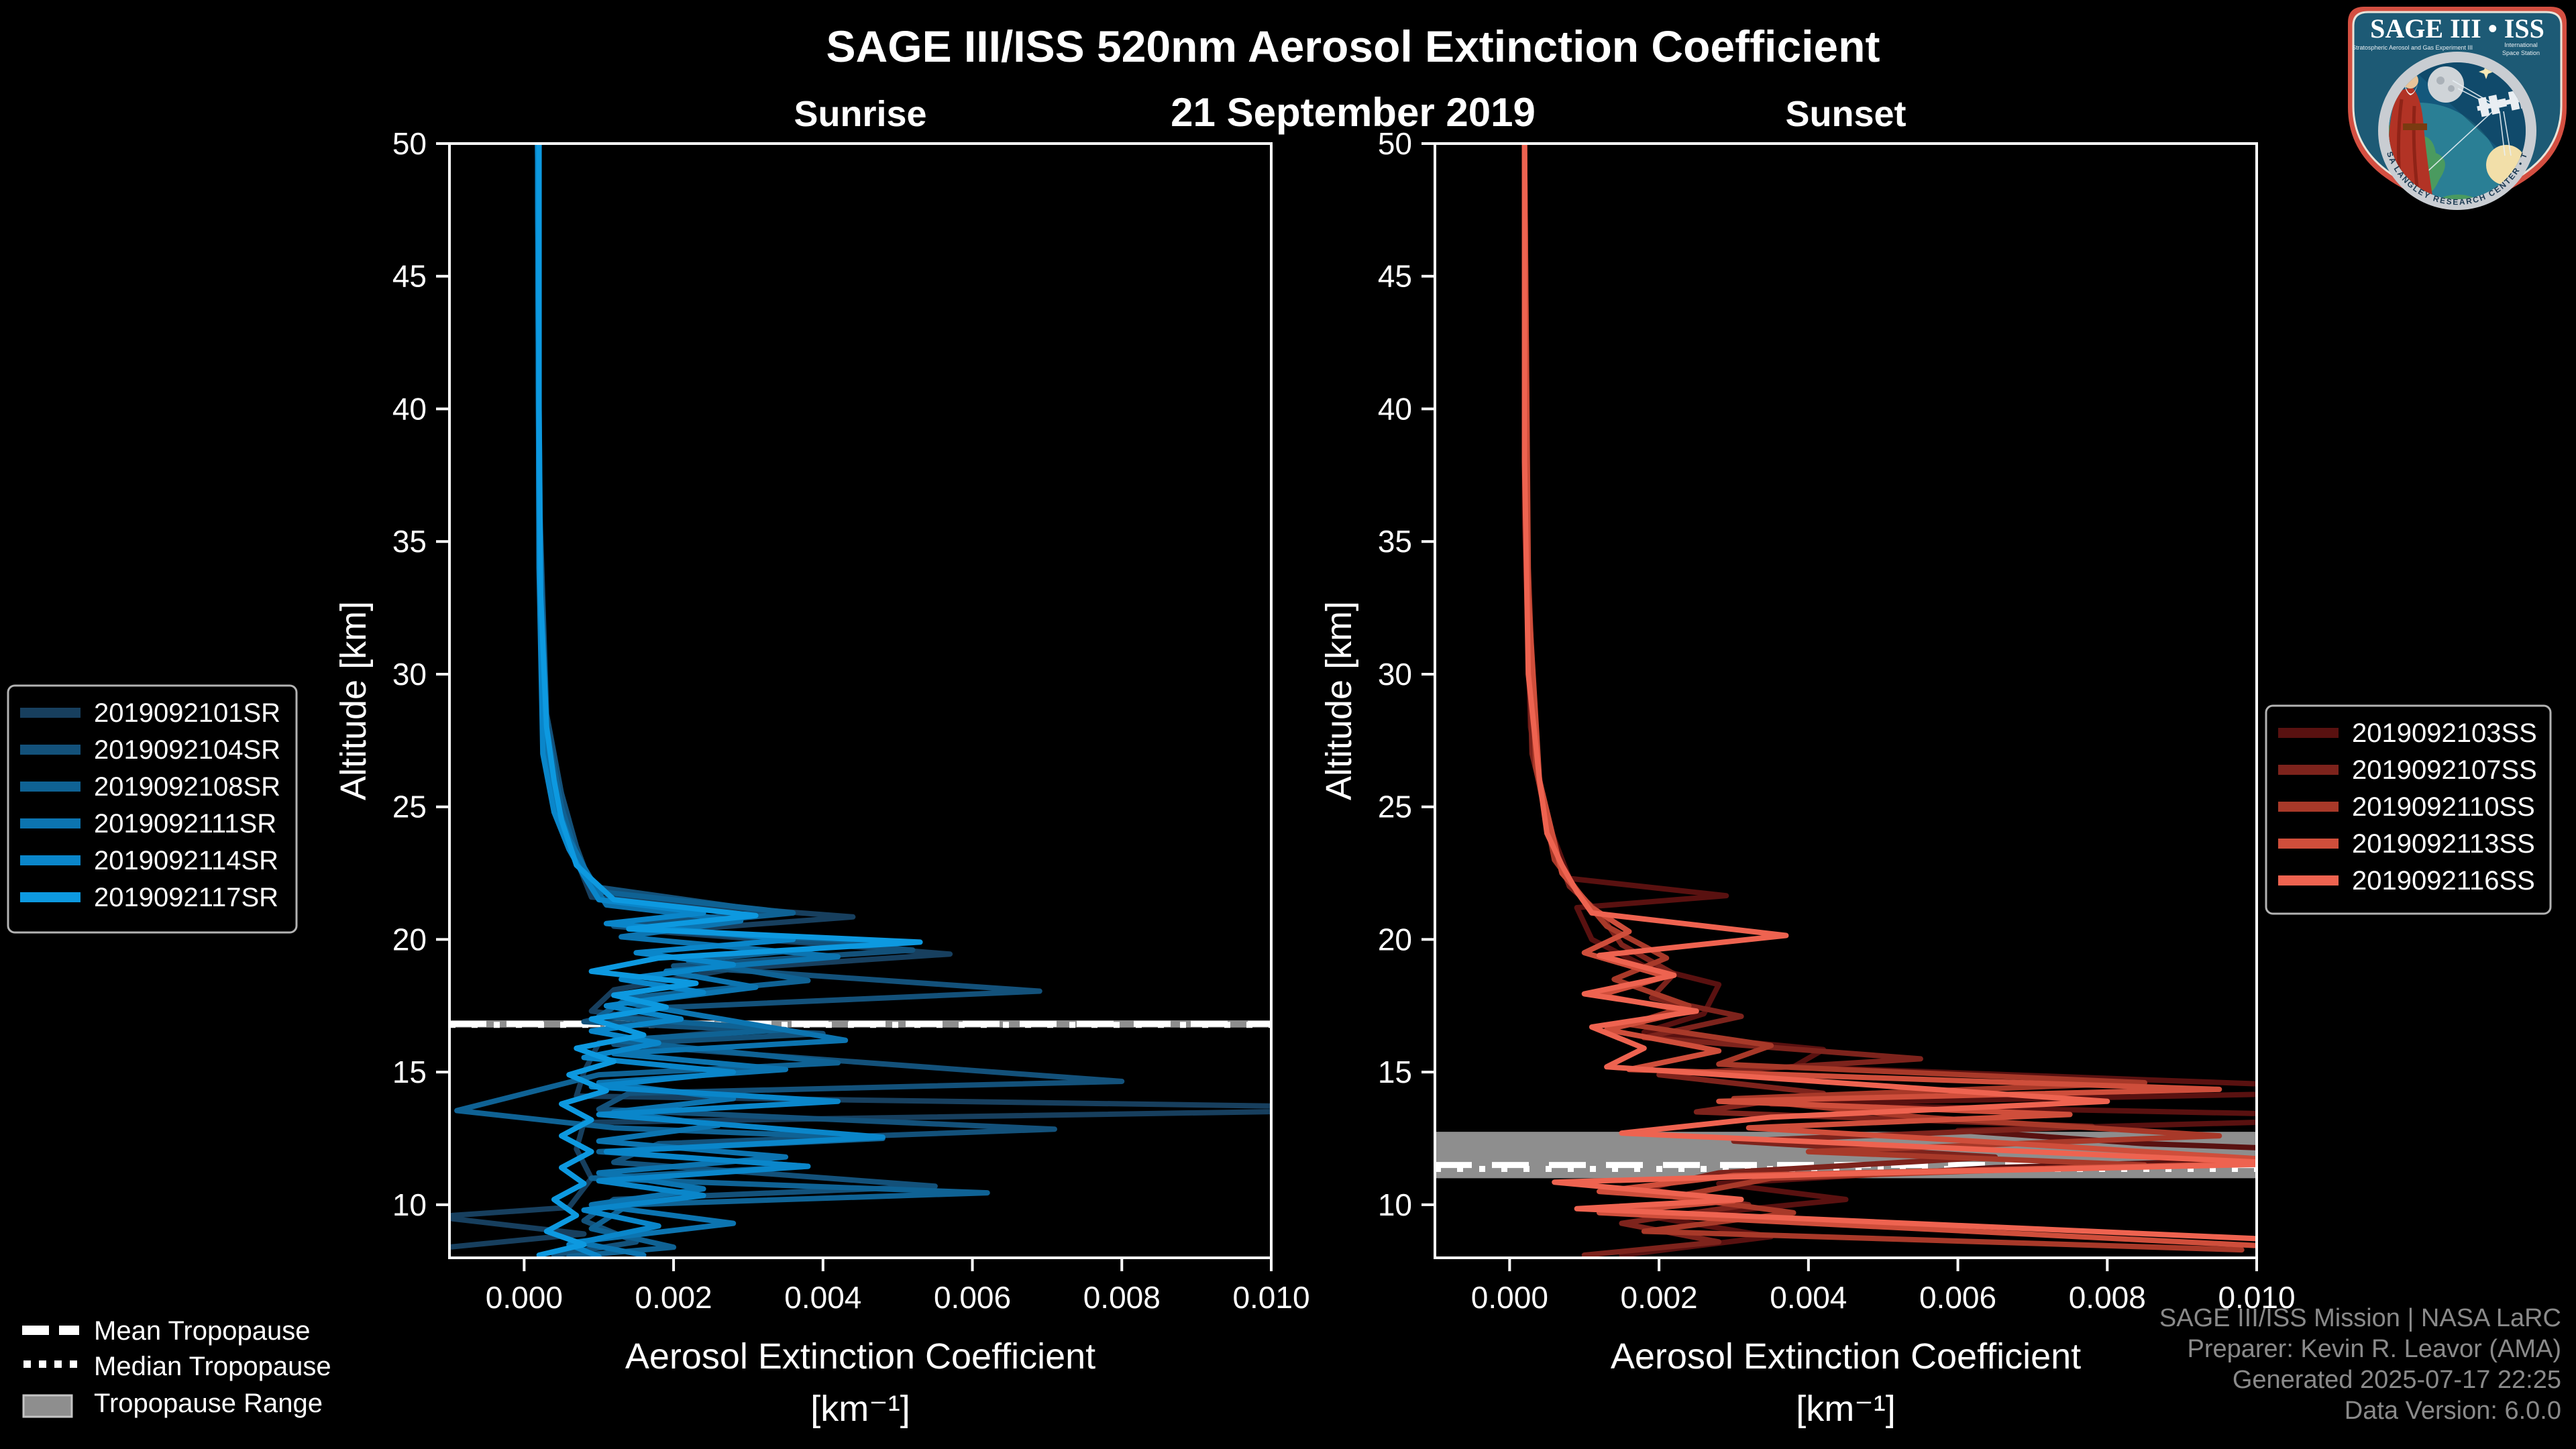 The height and width of the screenshot is (1449, 2576). Describe the element at coordinates (860, 114) in the screenshot. I see `panel-title: Sunrise` at that location.